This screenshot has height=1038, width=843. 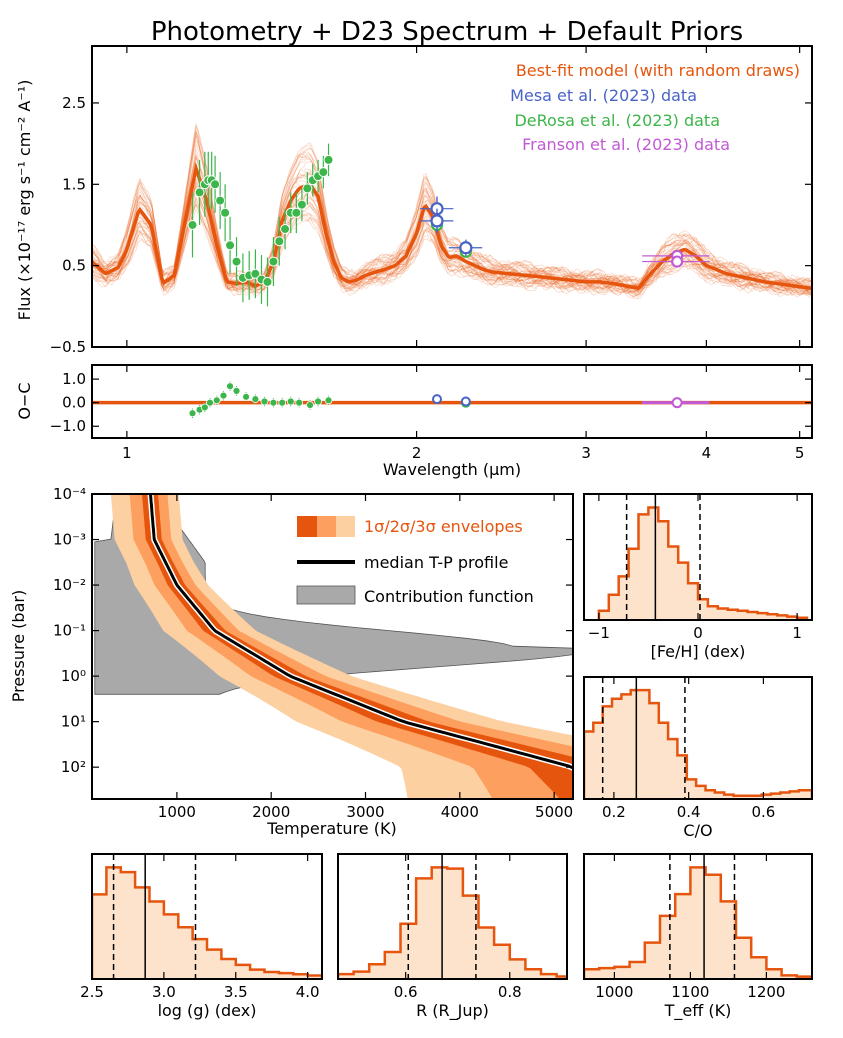 I want to click on franson-data-points, so click(x=676, y=258).